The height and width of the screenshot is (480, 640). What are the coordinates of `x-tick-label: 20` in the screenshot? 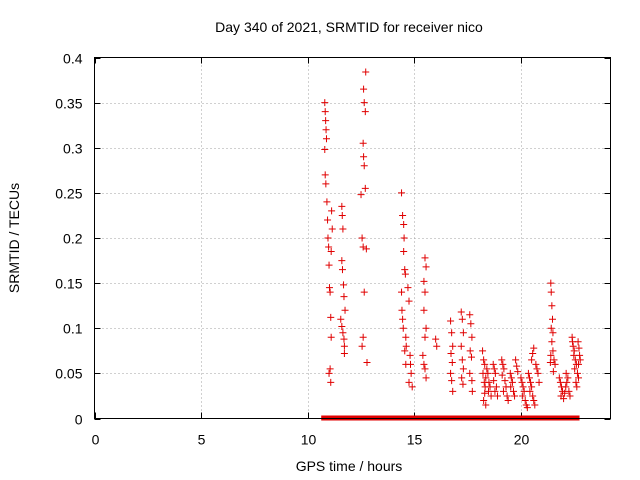 It's located at (522, 440).